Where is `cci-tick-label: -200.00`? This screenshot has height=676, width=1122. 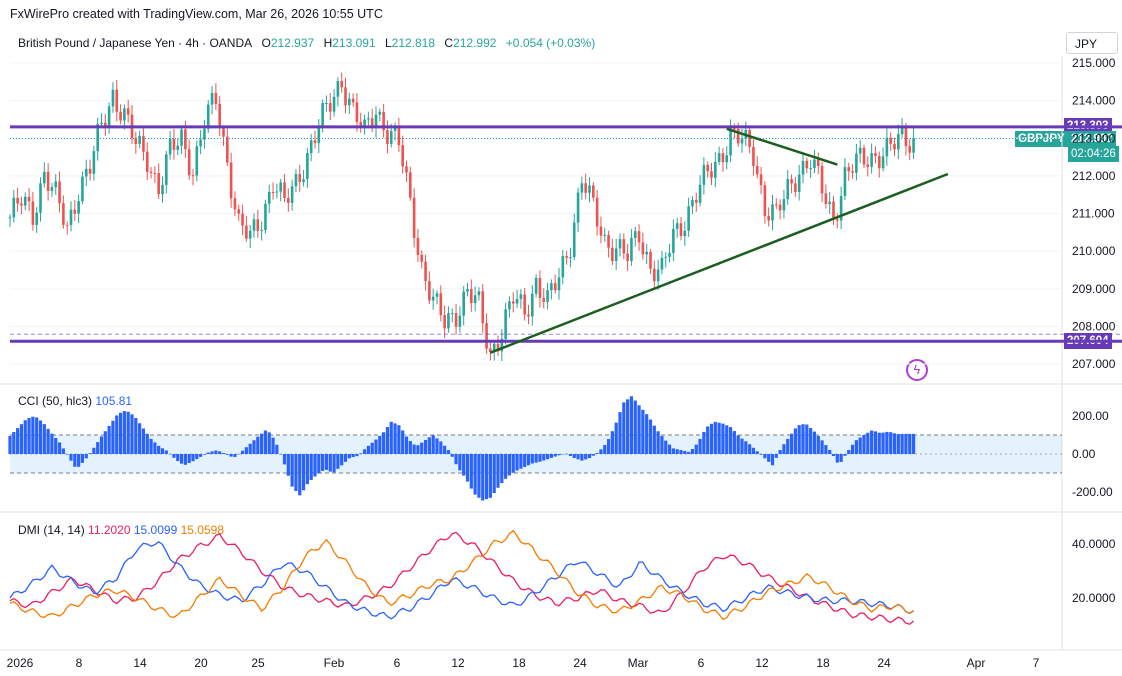 cci-tick-label: -200.00 is located at coordinates (1092, 492).